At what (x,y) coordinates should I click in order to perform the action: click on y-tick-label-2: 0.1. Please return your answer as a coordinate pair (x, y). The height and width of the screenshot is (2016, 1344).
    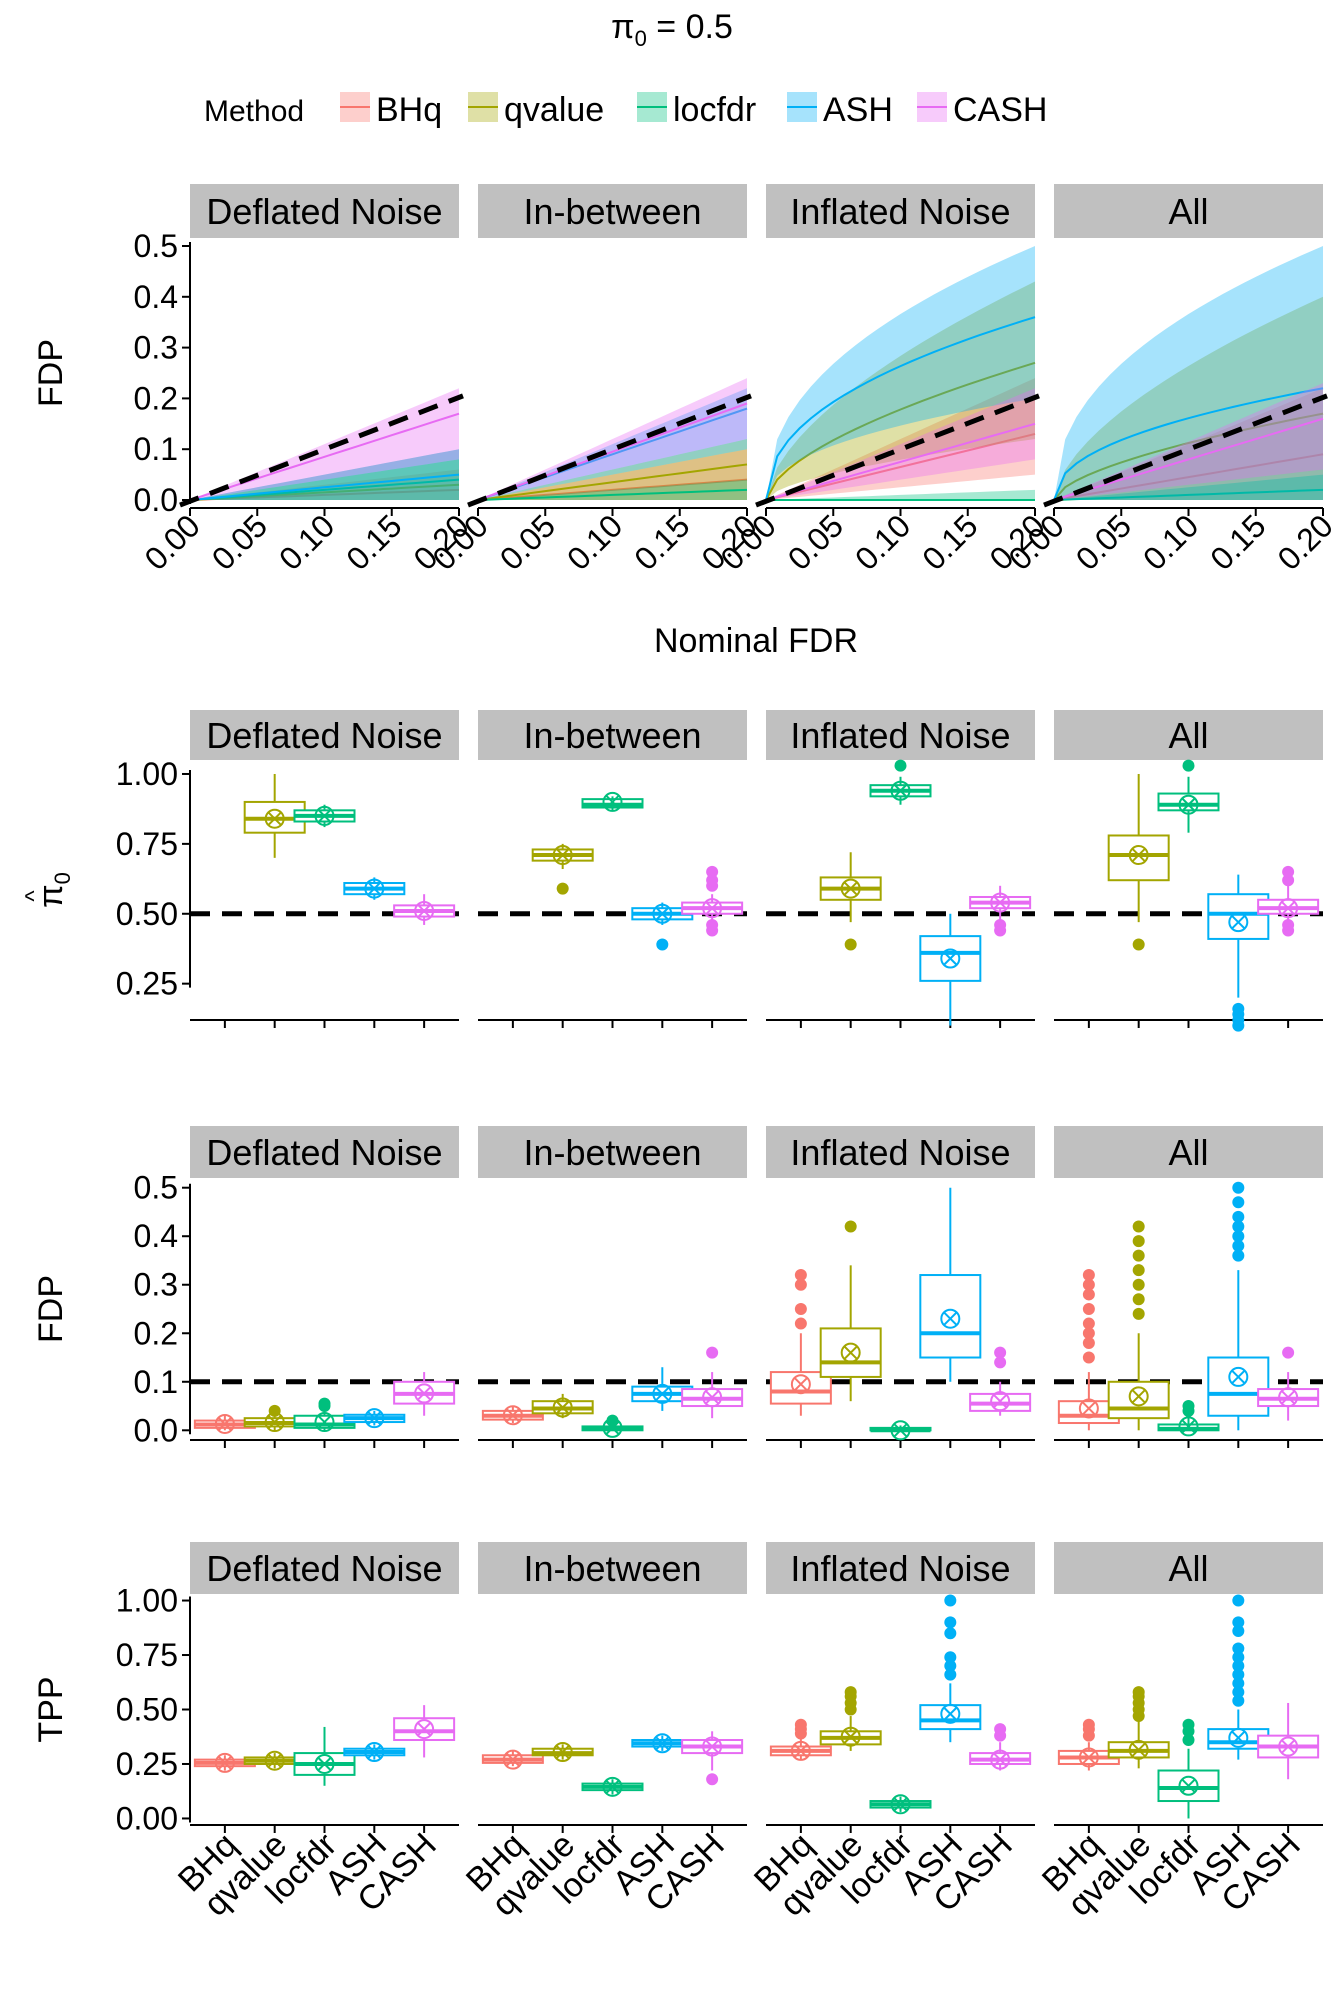
    Looking at the image, I should click on (156, 1382).